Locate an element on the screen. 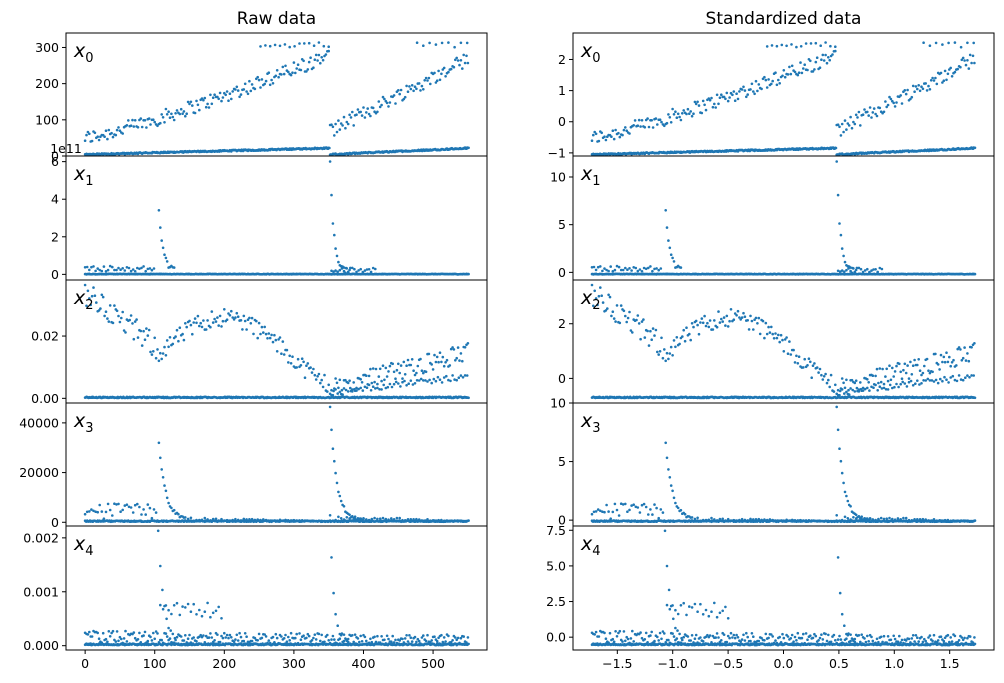 The image size is (1004, 683). y-tick-label: 0.001 is located at coordinates (41, 591).